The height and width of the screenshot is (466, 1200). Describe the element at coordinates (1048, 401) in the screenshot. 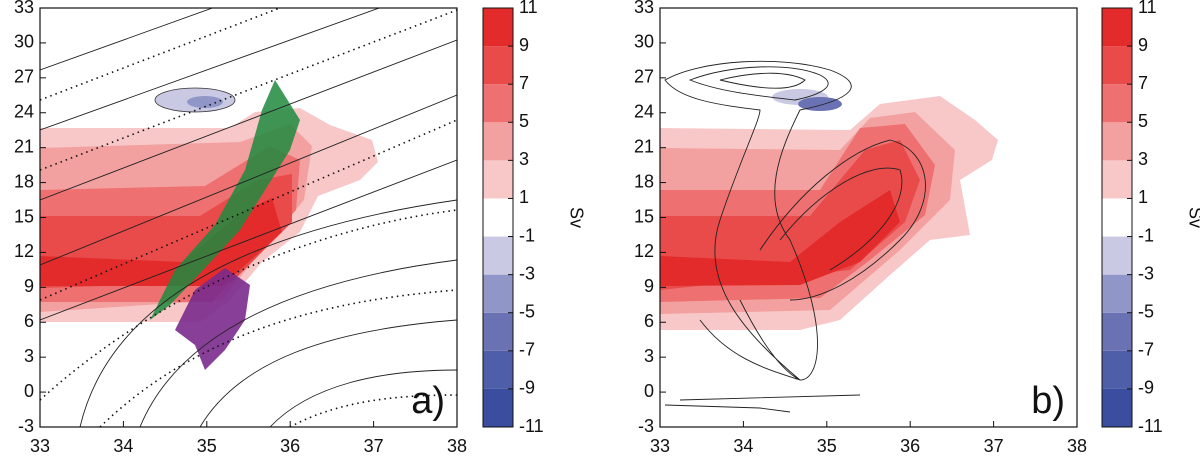

I see `panel-label: b)` at that location.